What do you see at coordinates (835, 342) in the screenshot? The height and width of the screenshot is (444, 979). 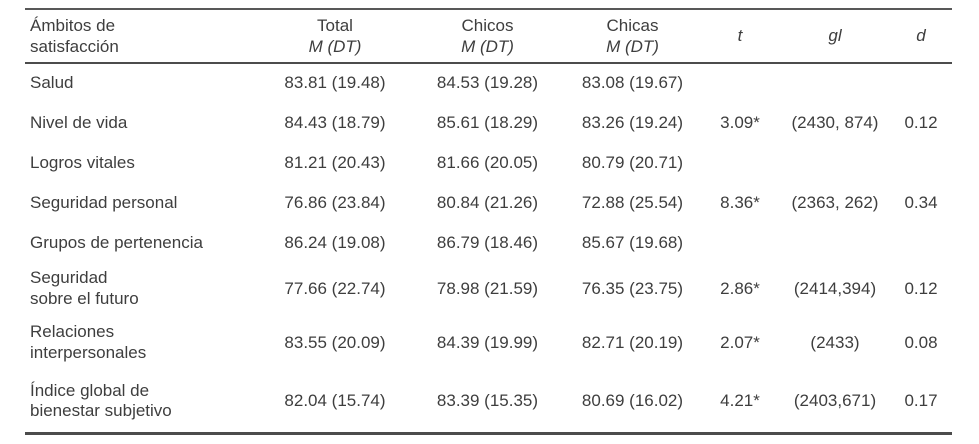 I see `cell-gl: (2433)` at bounding box center [835, 342].